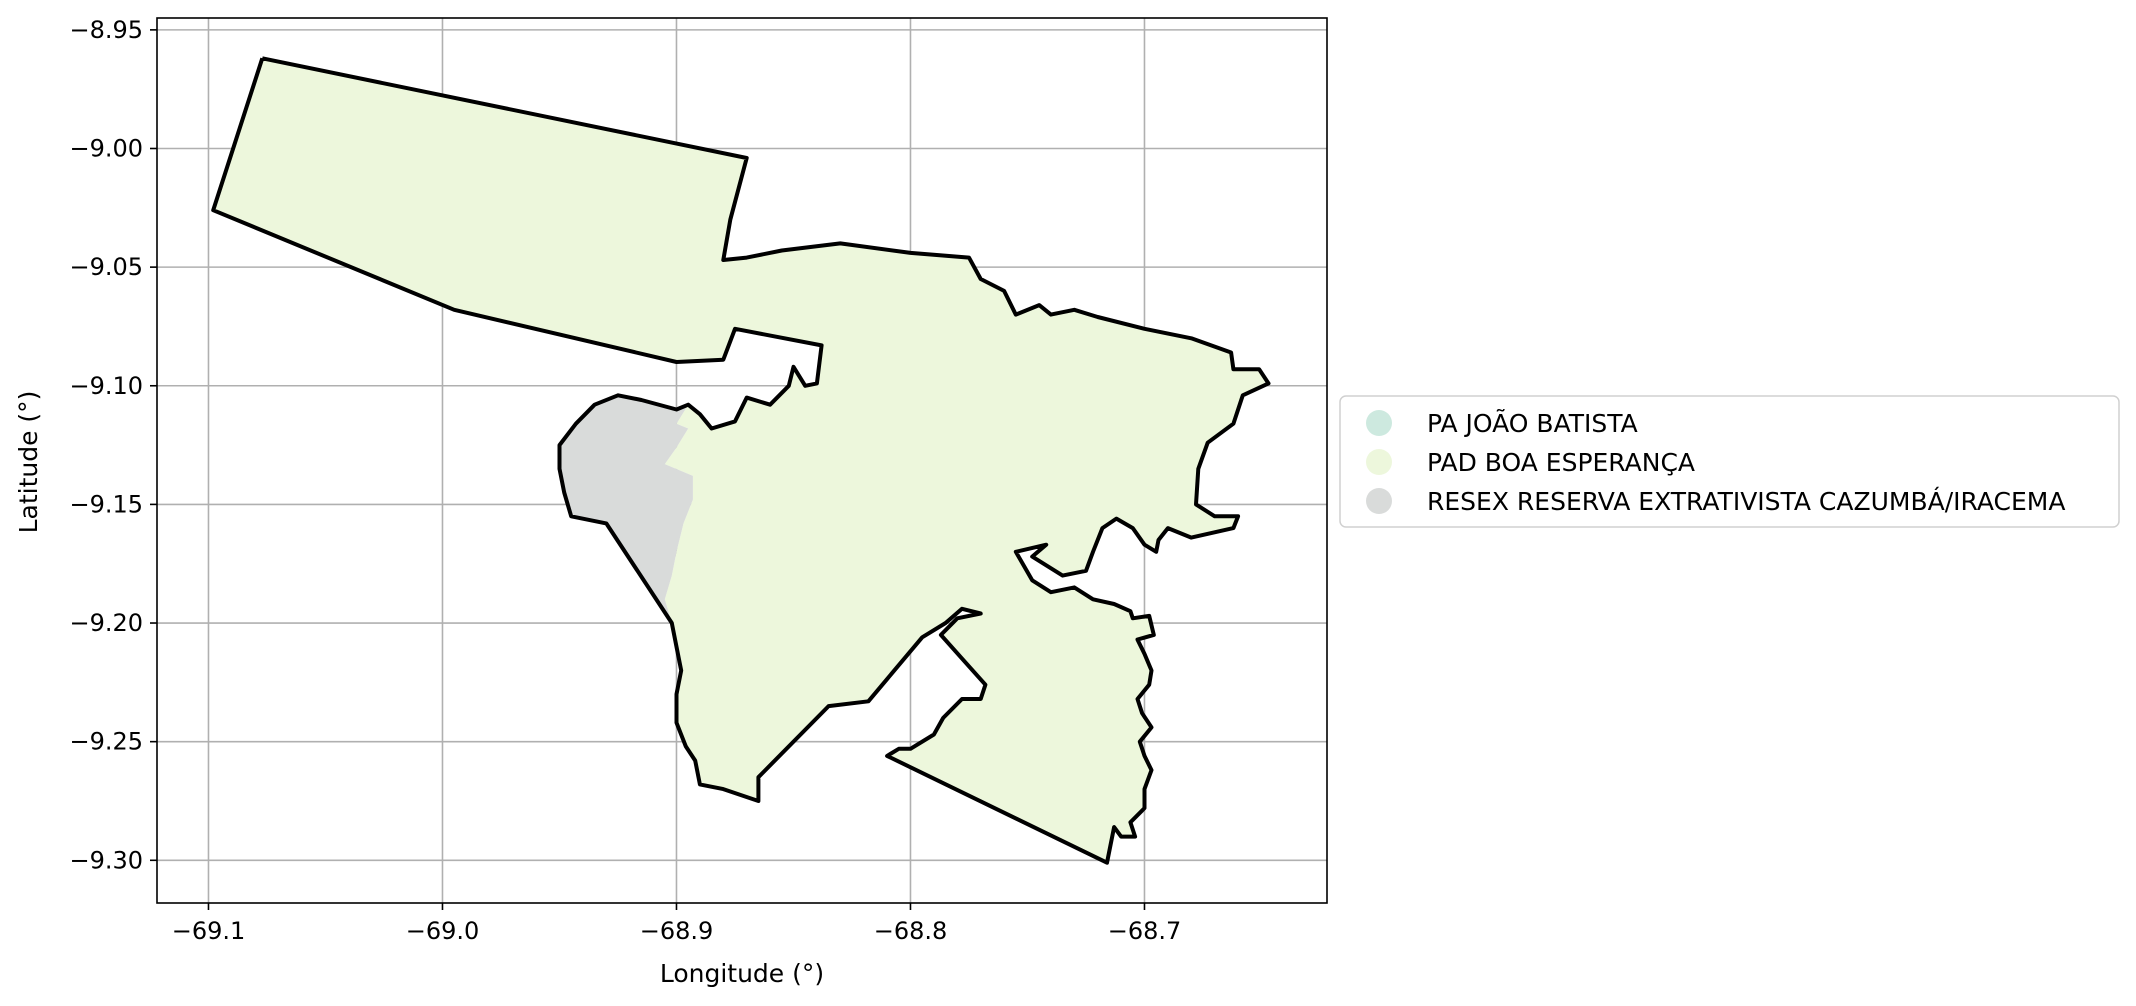 Image resolution: width=2136 pixels, height=1006 pixels. I want to click on y-tick-label: −9.10, so click(106, 386).